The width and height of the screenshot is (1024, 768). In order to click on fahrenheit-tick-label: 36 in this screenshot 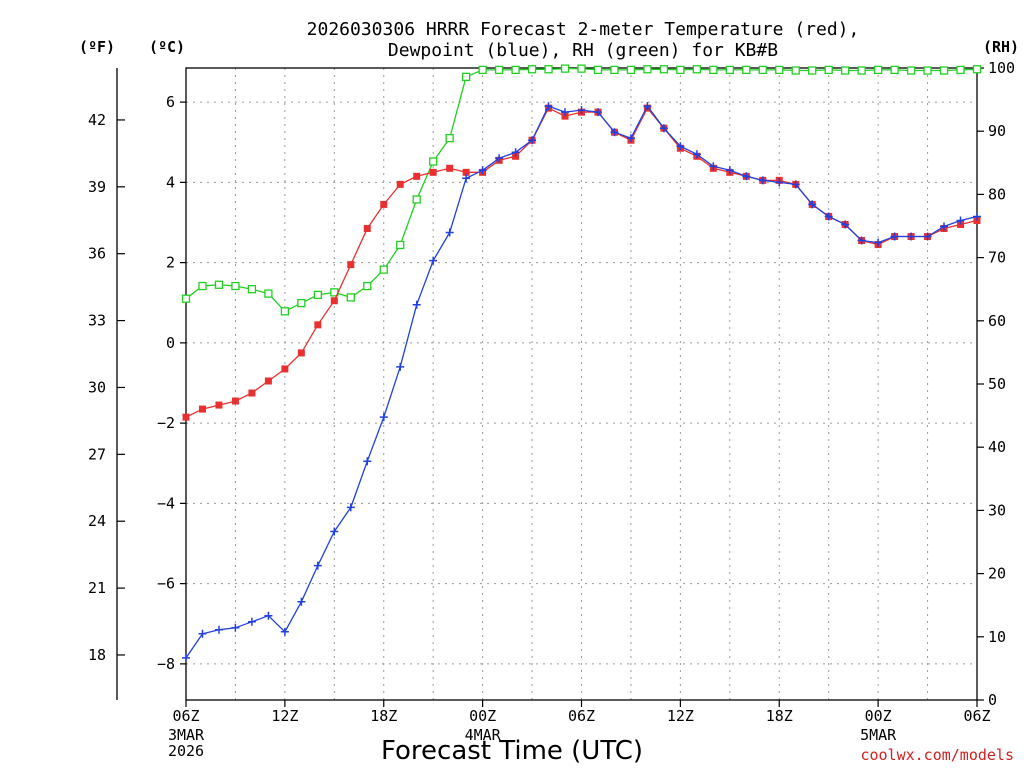, I will do `click(97, 254)`.